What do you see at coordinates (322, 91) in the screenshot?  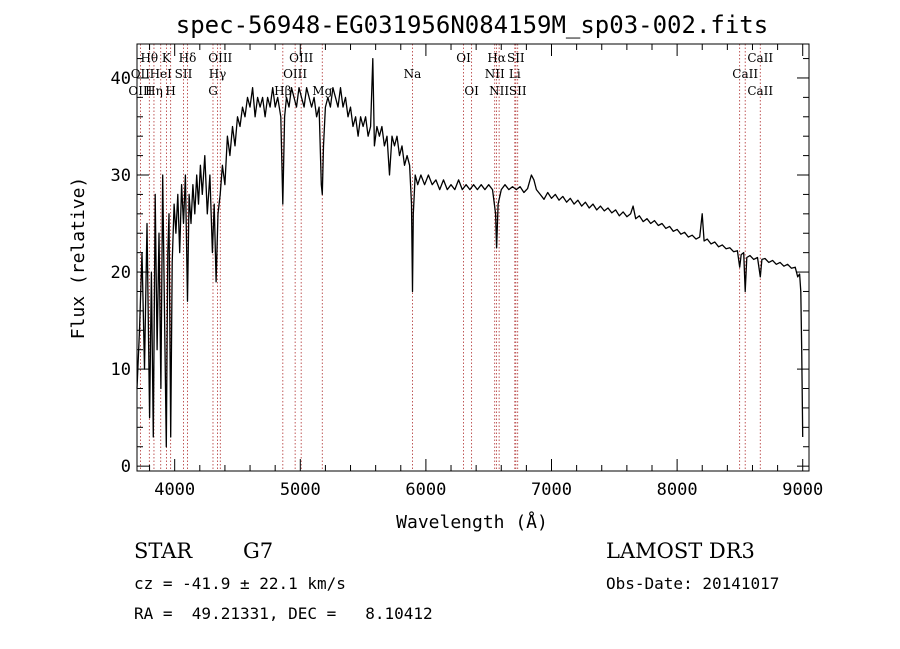 I see `spectral-line-label-15: Mg` at bounding box center [322, 91].